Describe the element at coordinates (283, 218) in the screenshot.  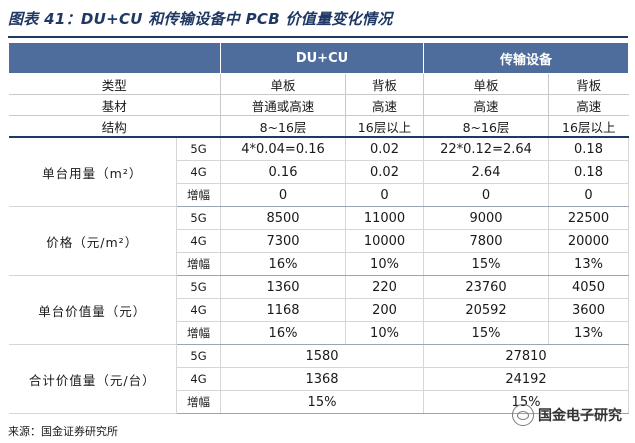
I see `table-cell: 8500` at that location.